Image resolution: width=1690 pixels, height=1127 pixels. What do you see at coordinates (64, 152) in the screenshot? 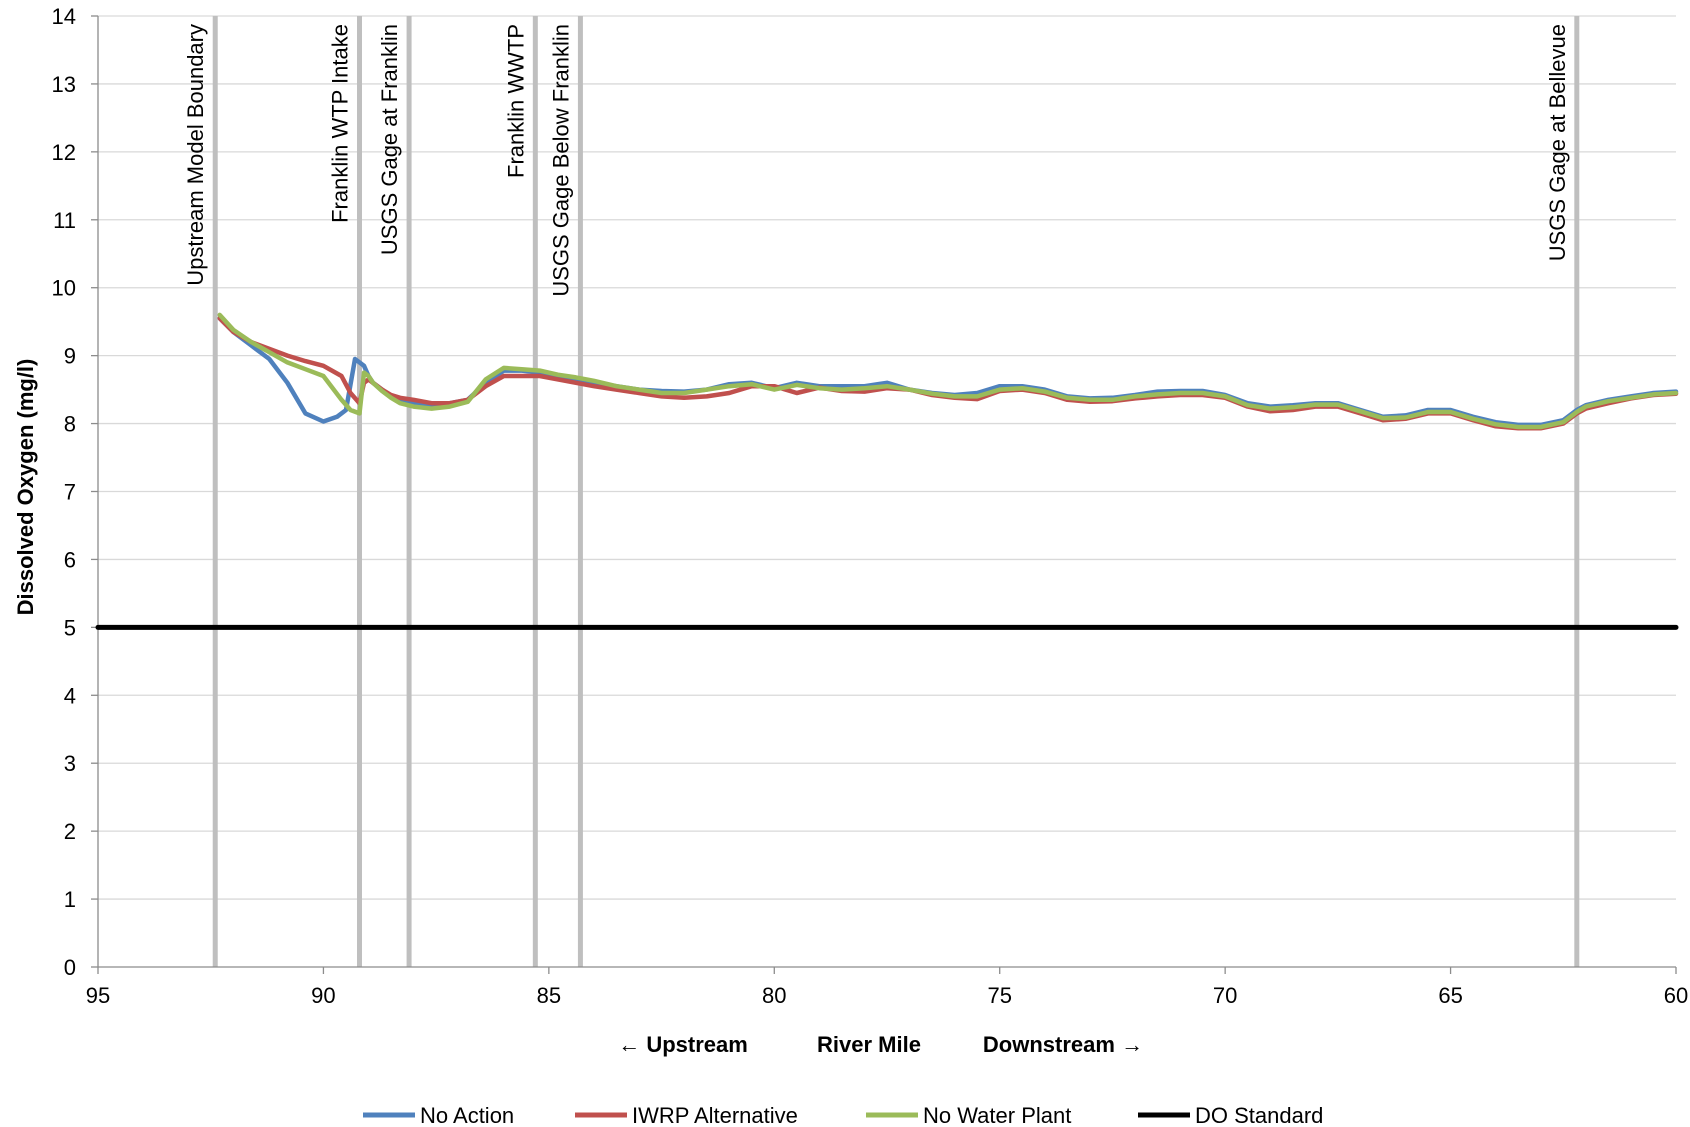
I see `y-tick-label: 12` at bounding box center [64, 152].